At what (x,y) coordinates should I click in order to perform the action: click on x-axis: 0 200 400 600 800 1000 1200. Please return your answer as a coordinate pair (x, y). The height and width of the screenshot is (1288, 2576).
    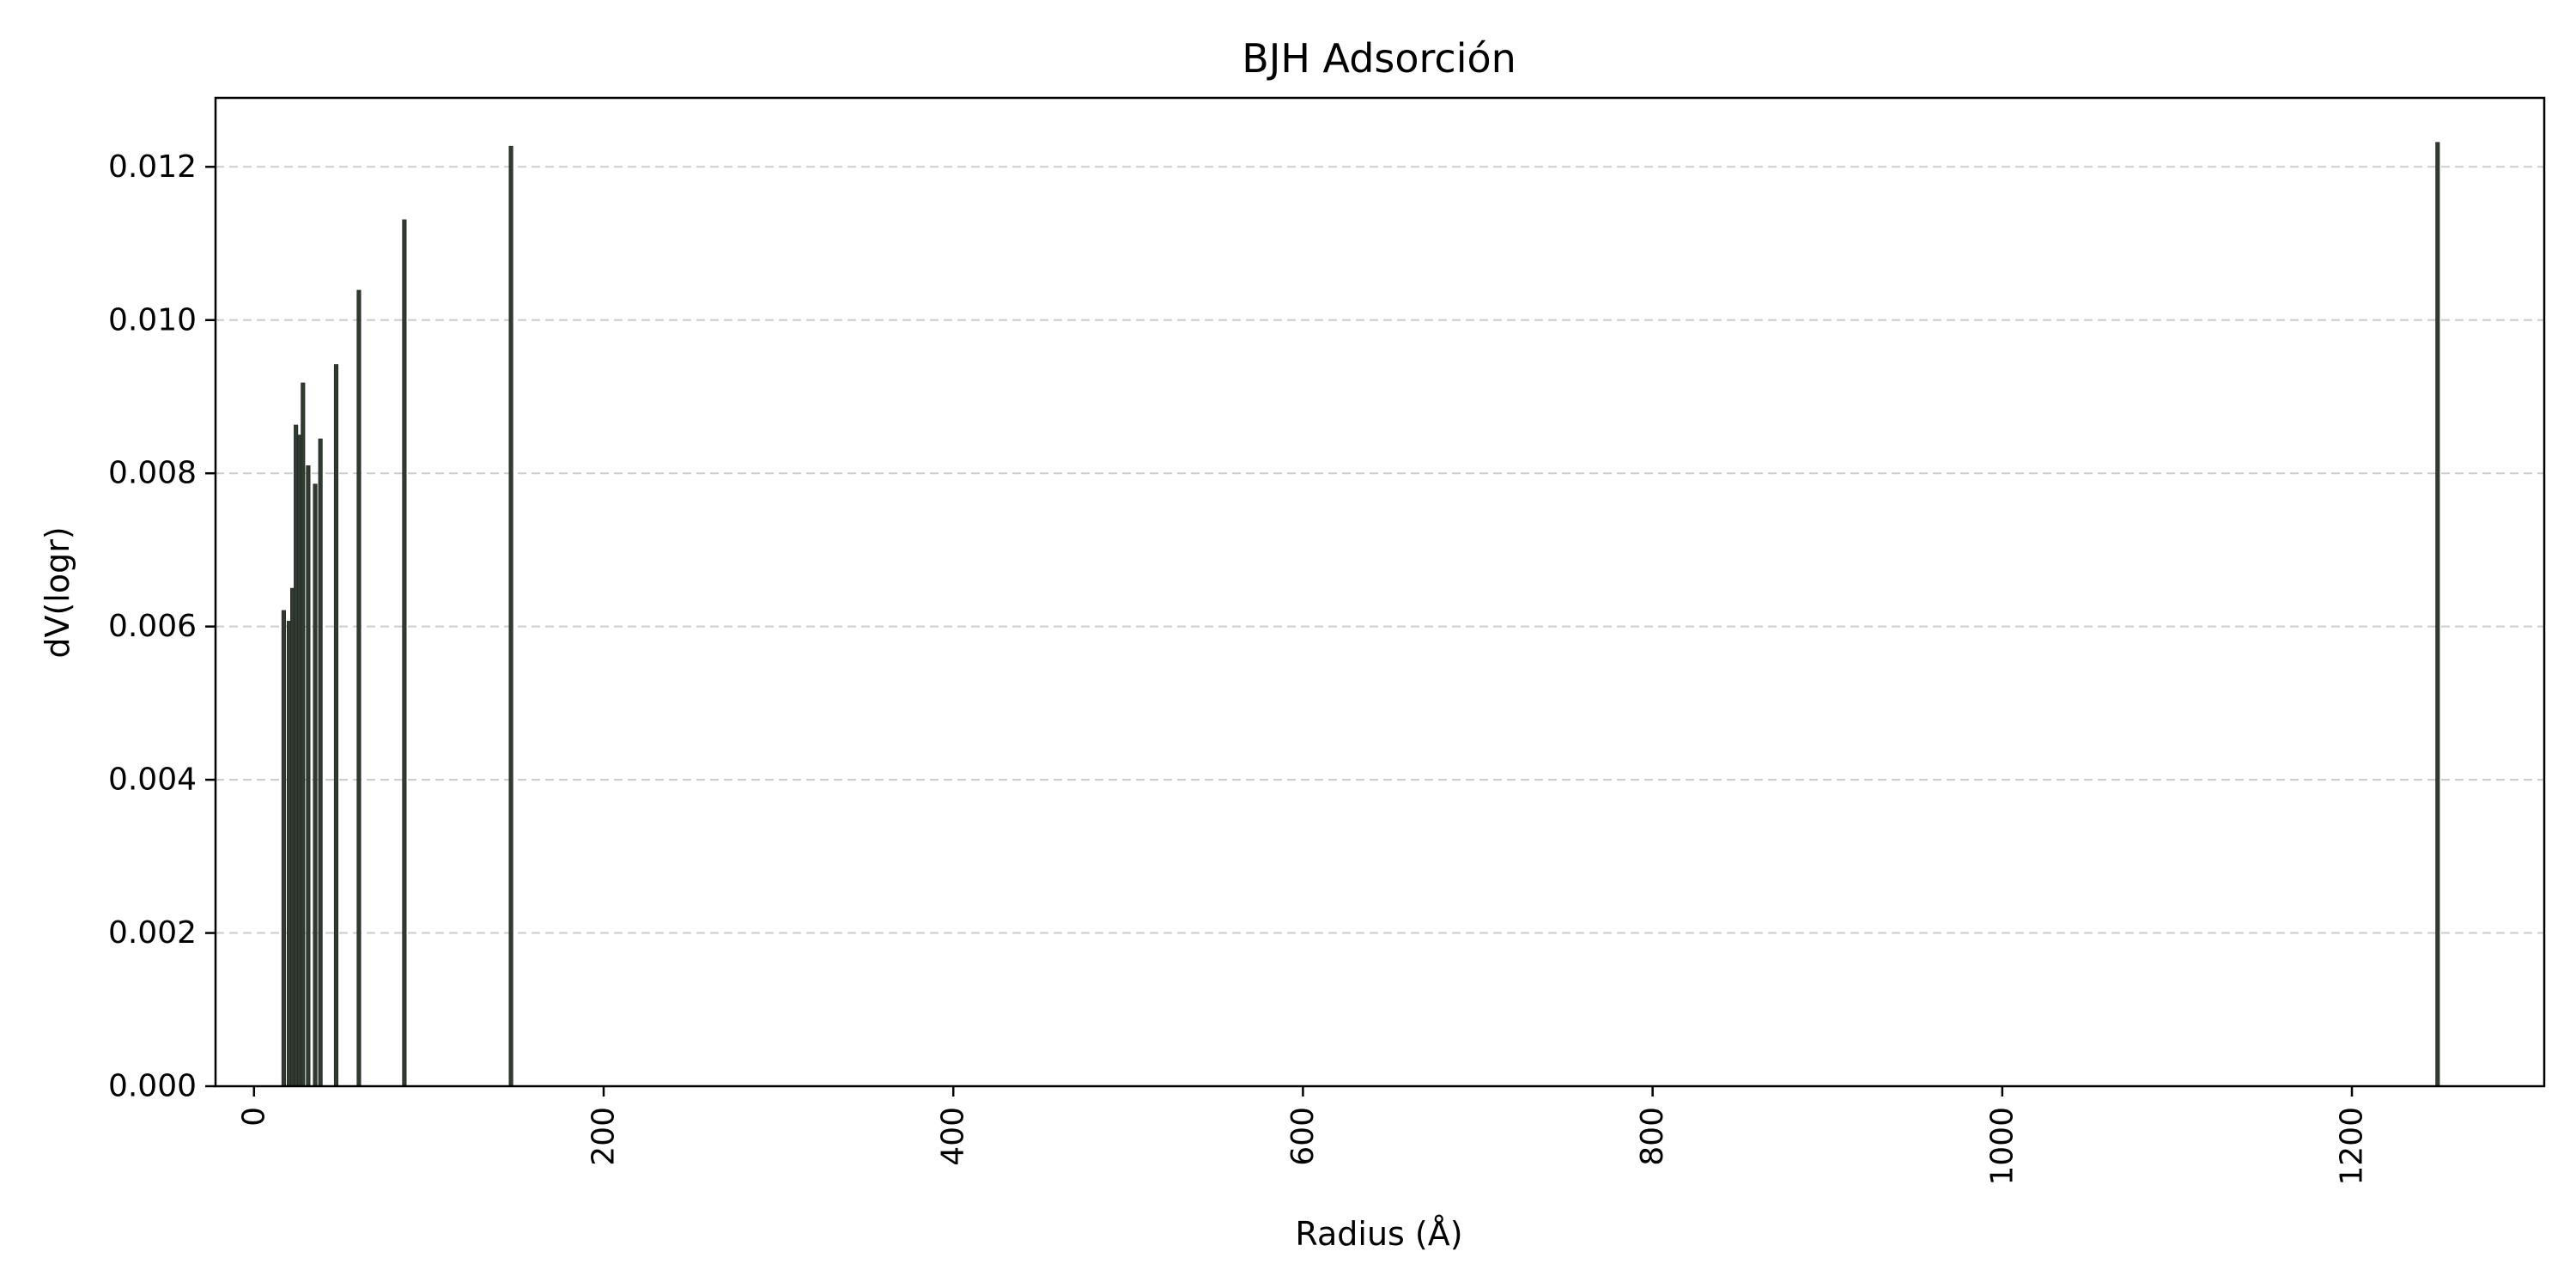
    Looking at the image, I should click on (1303, 1136).